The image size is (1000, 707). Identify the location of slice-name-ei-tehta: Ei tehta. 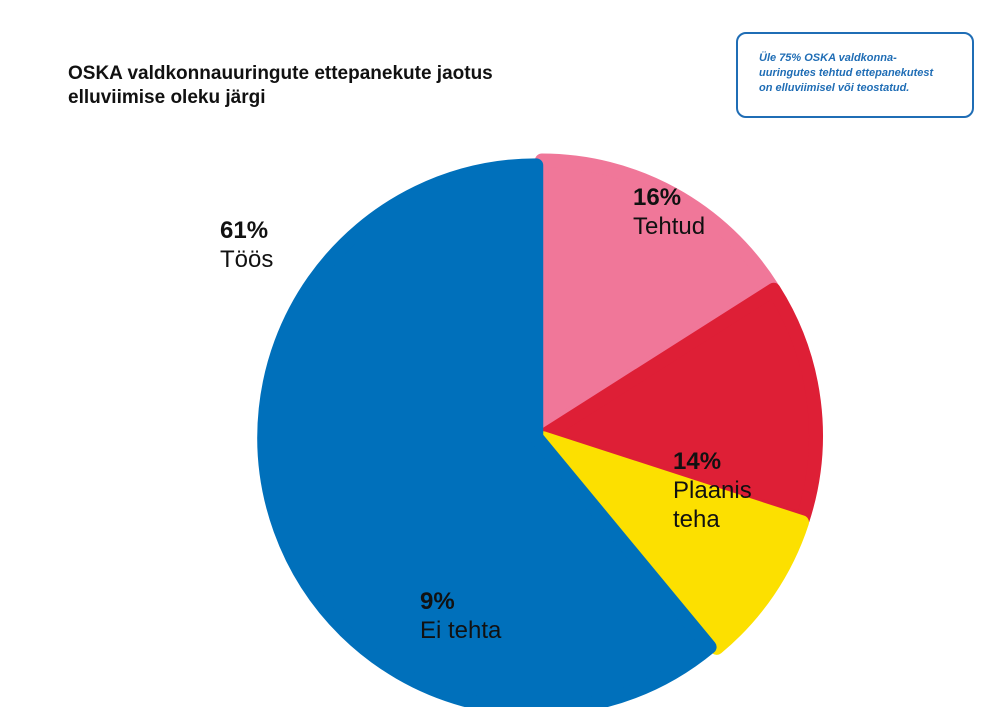
(461, 630).